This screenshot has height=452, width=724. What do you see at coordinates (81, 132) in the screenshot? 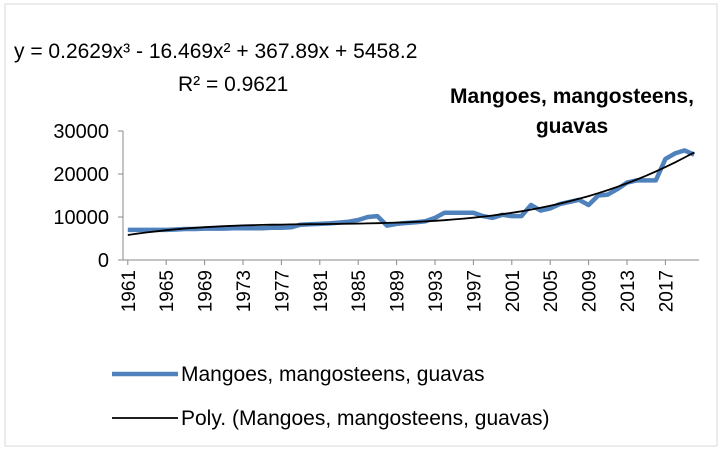
I see `y-tick-label: 30000` at bounding box center [81, 132].